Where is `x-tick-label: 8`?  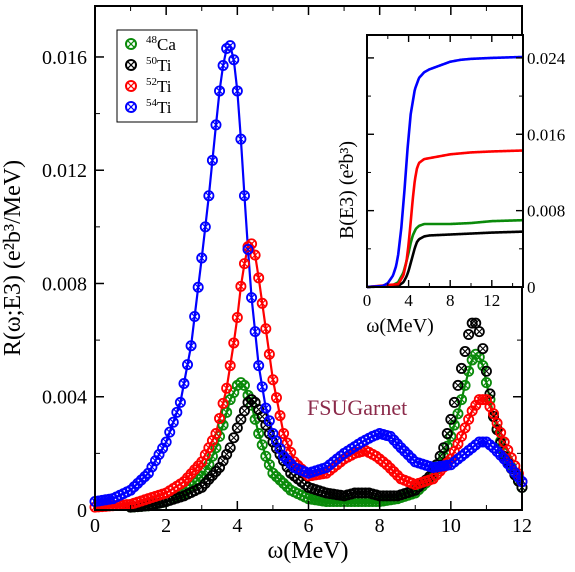
x-tick-label: 8 is located at coordinates (380, 526).